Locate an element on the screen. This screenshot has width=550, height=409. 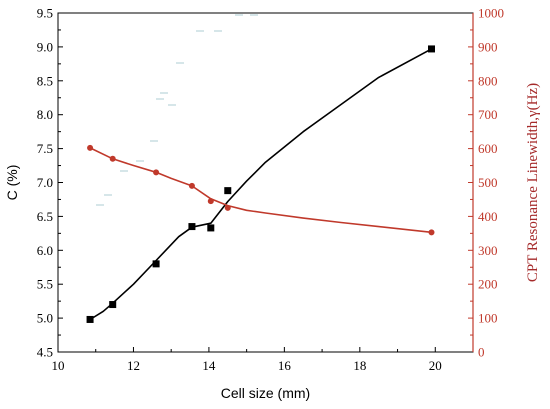
left-tick-label: 6.5 is located at coordinates (45, 216).